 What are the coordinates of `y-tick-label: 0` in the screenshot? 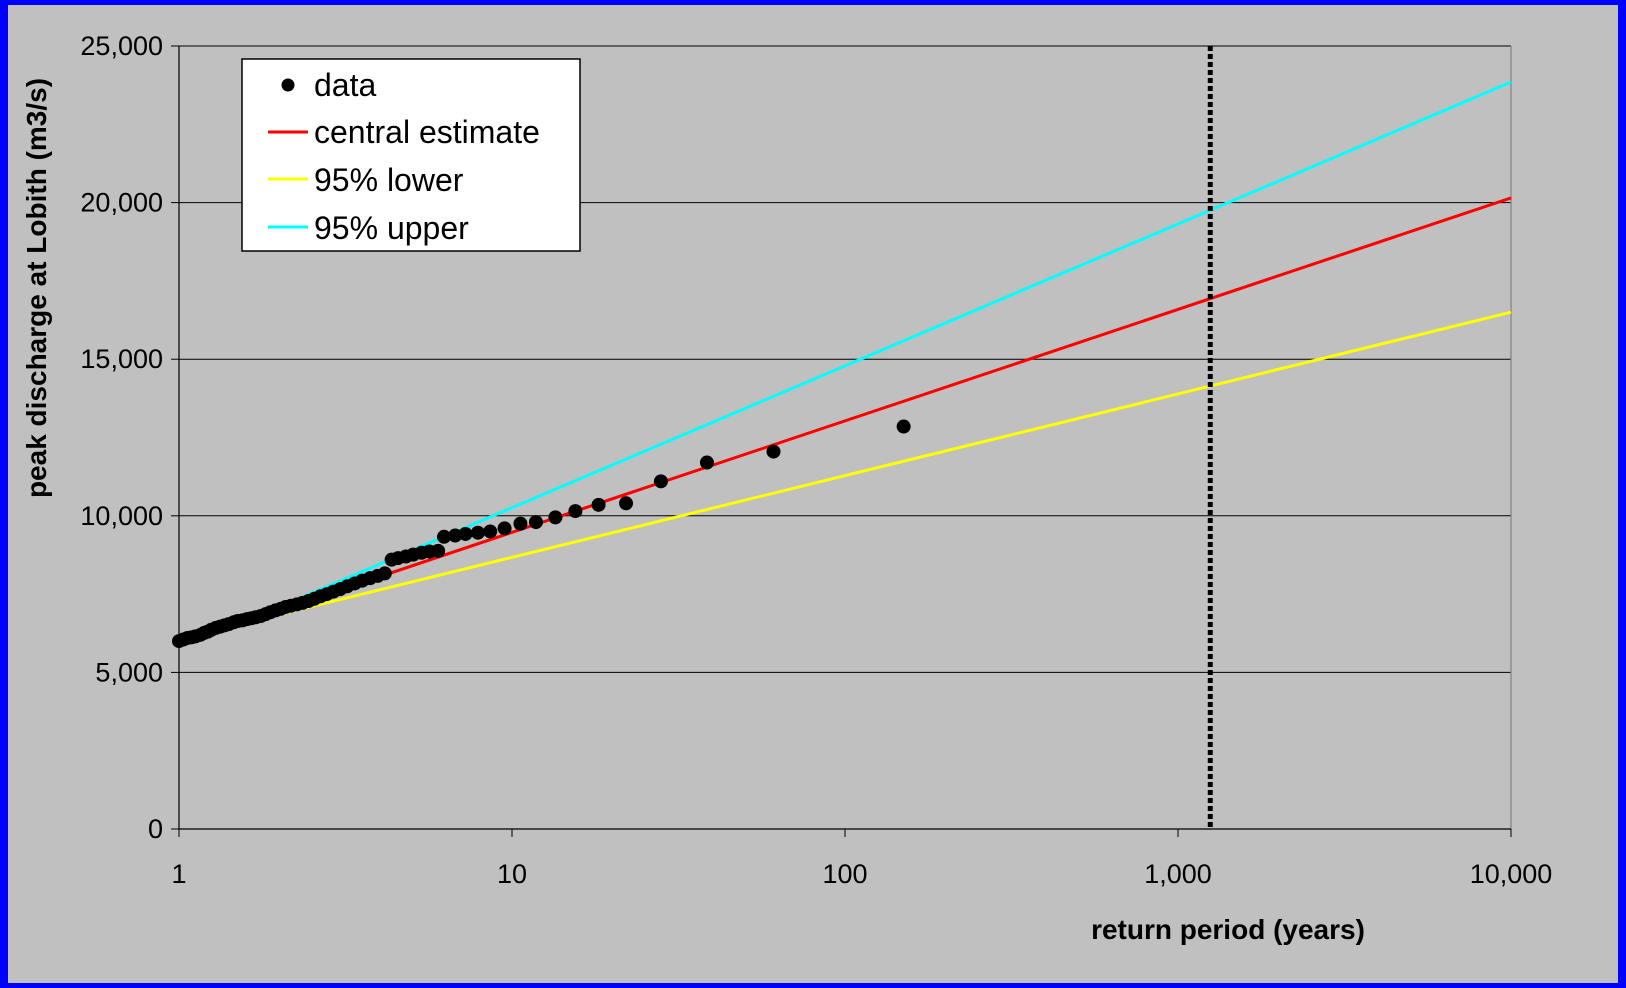 It's located at (155, 829).